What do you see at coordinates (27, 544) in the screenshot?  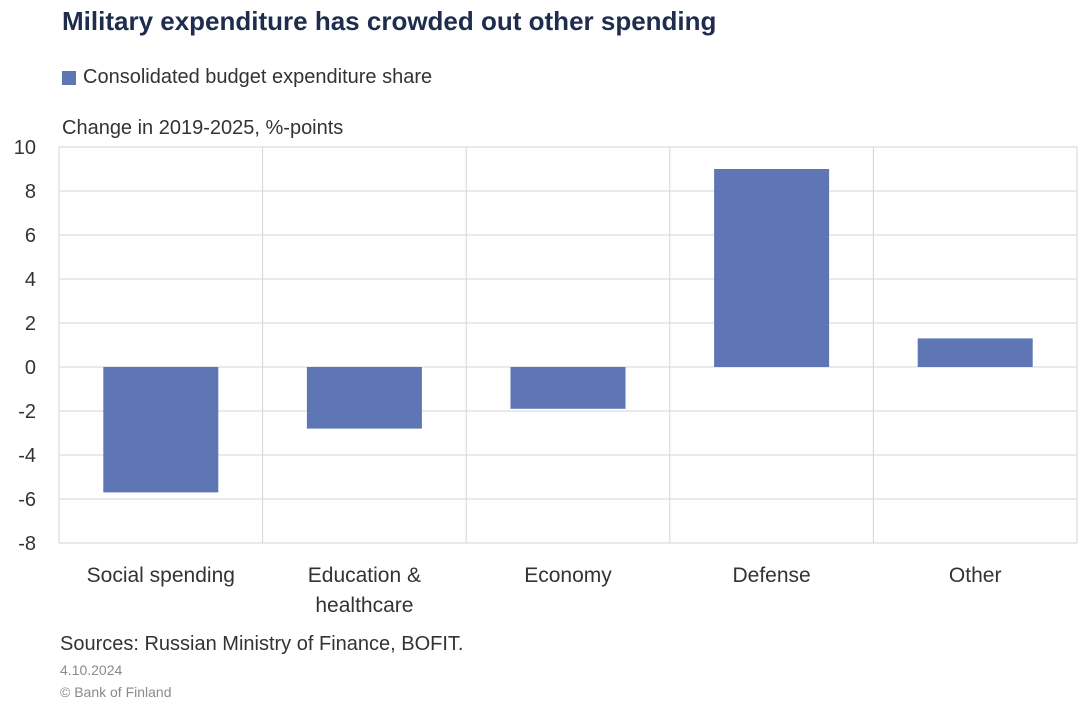 I see `y-tick-label: -8` at bounding box center [27, 544].